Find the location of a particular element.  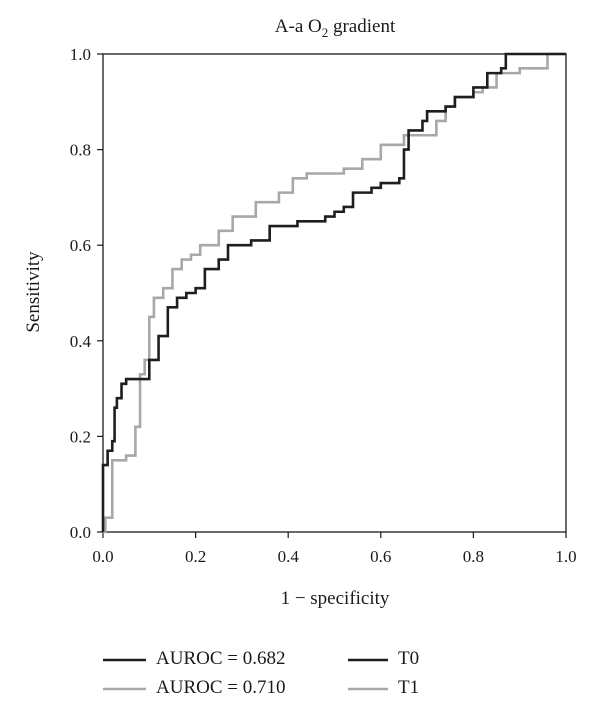

legend-label-0: AUROC = 0.682 is located at coordinates (221, 658).